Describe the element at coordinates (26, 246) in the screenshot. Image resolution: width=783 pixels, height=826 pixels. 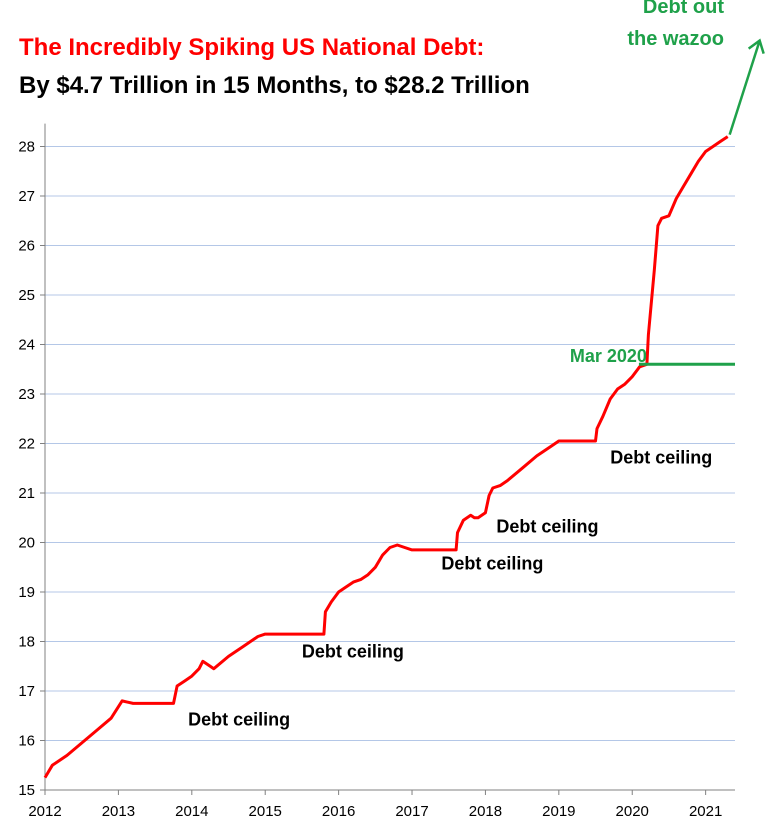
I see `y-tick-label: 26` at that location.